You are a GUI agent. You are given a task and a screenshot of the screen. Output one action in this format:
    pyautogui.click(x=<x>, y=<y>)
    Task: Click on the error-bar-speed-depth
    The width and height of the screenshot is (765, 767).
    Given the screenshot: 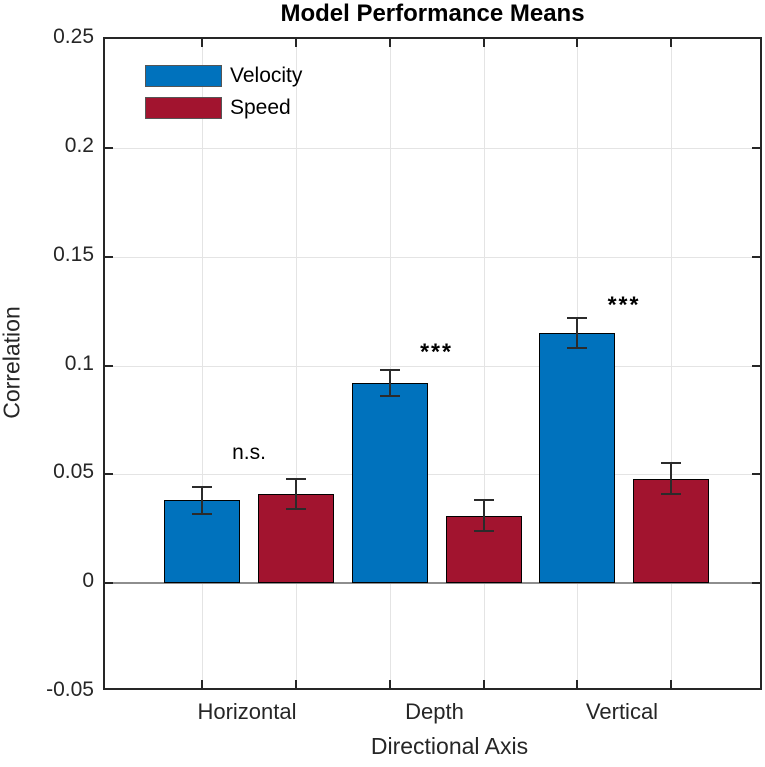 What is the action you would take?
    pyautogui.click(x=483, y=515)
    